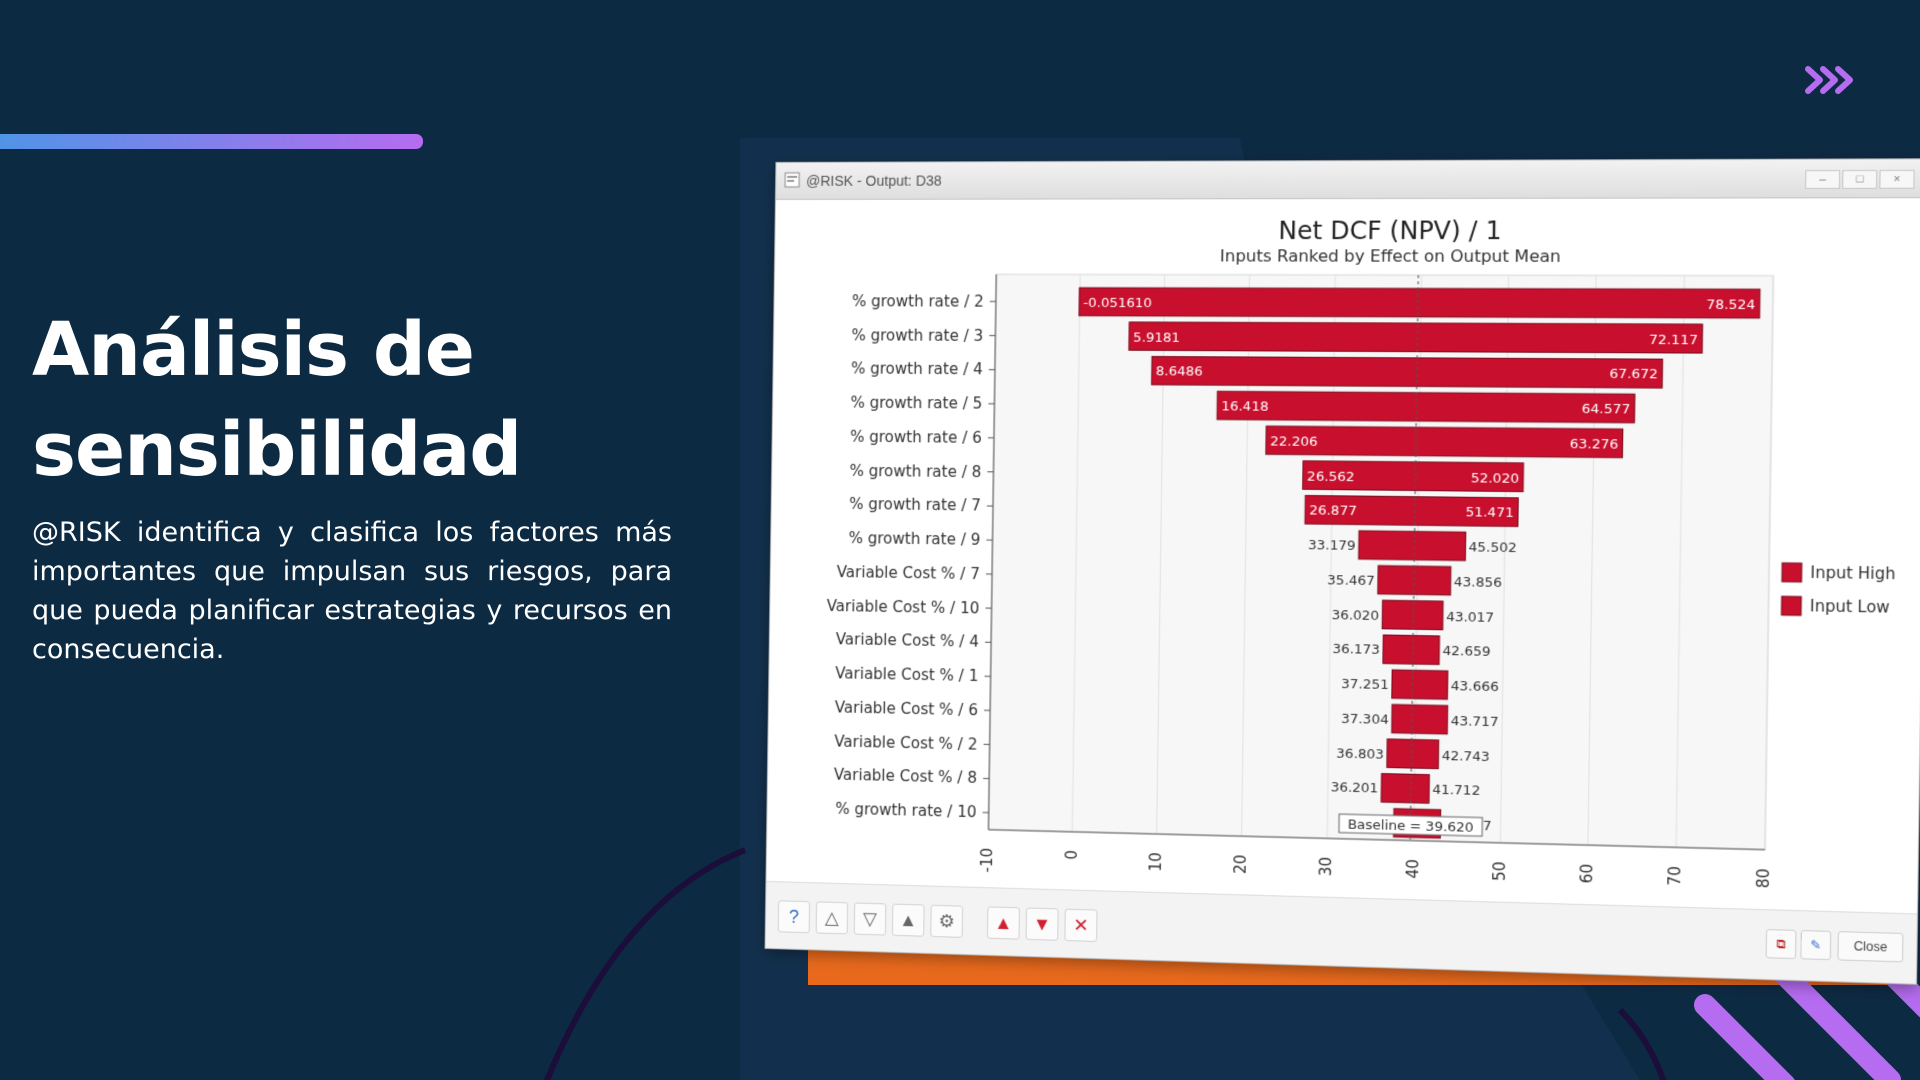 This screenshot has width=1920, height=1080. What do you see at coordinates (1333, 512) in the screenshot?
I see `bar-low-label: 26.877` at bounding box center [1333, 512].